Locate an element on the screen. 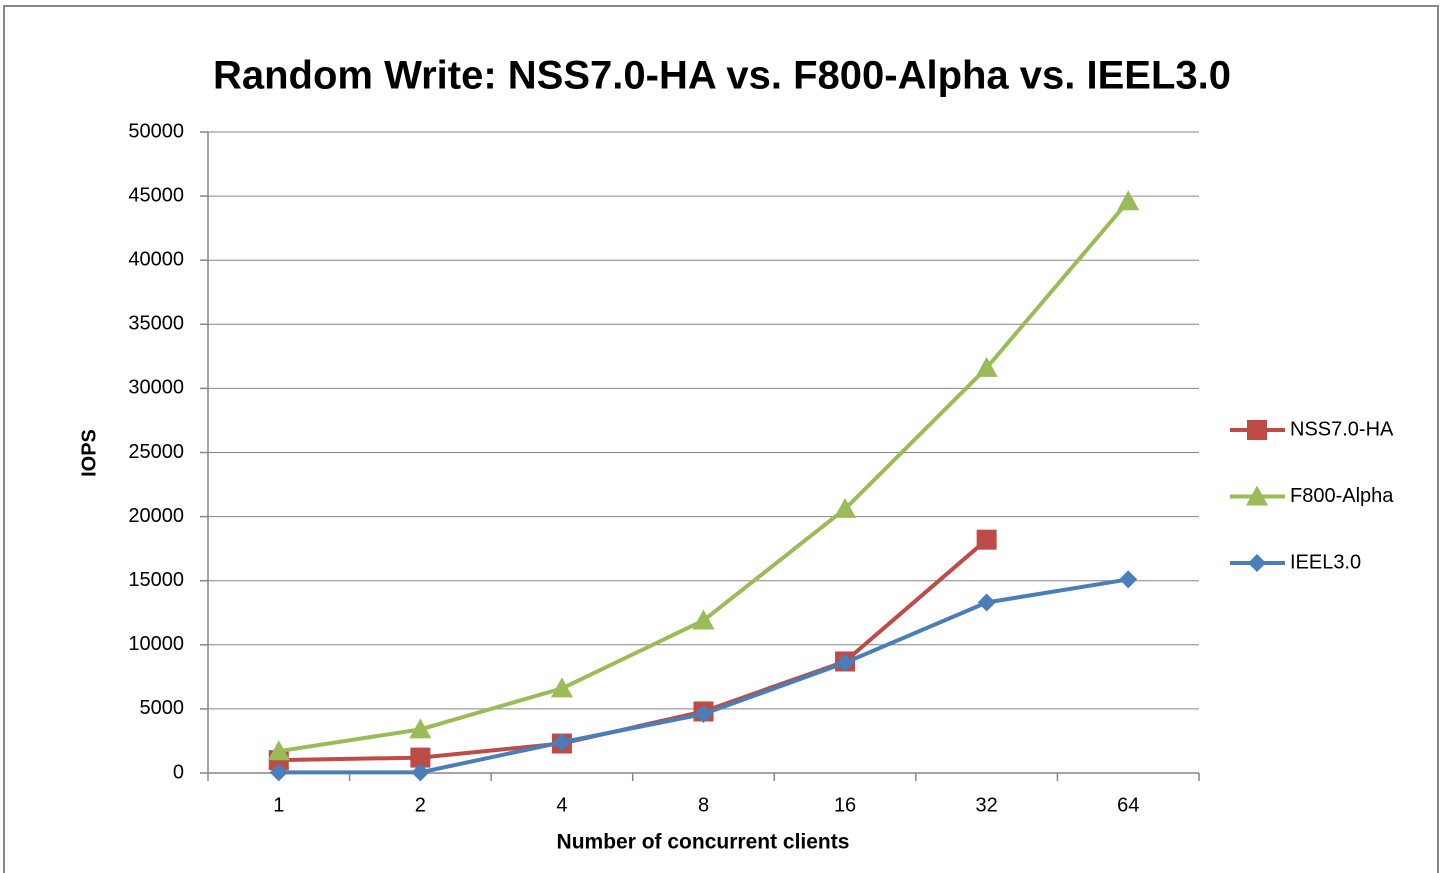  y-tick-label: 45000 is located at coordinates (156, 195).